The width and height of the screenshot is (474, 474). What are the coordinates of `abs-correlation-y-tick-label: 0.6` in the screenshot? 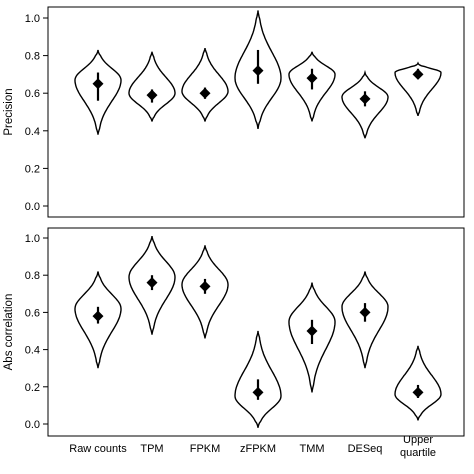 It's located at (32, 313).